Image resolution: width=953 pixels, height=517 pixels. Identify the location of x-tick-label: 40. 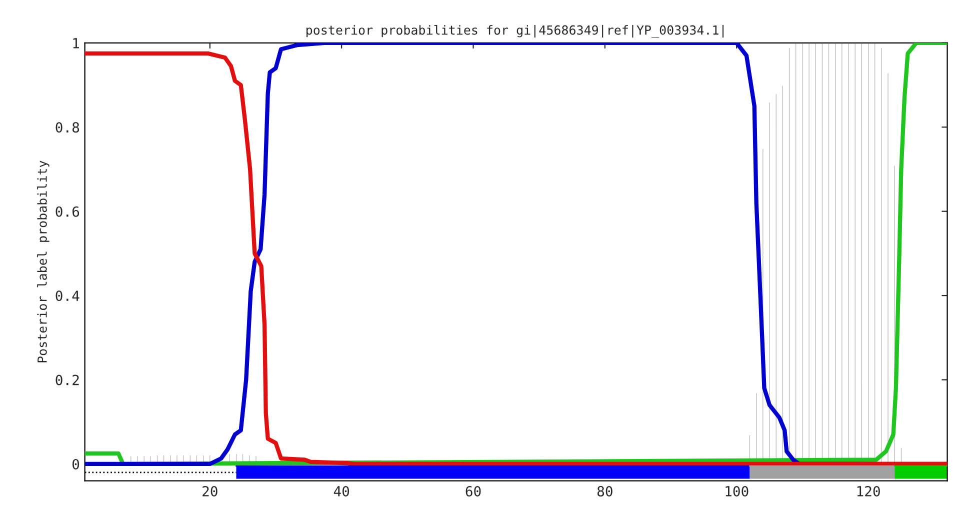
(342, 491).